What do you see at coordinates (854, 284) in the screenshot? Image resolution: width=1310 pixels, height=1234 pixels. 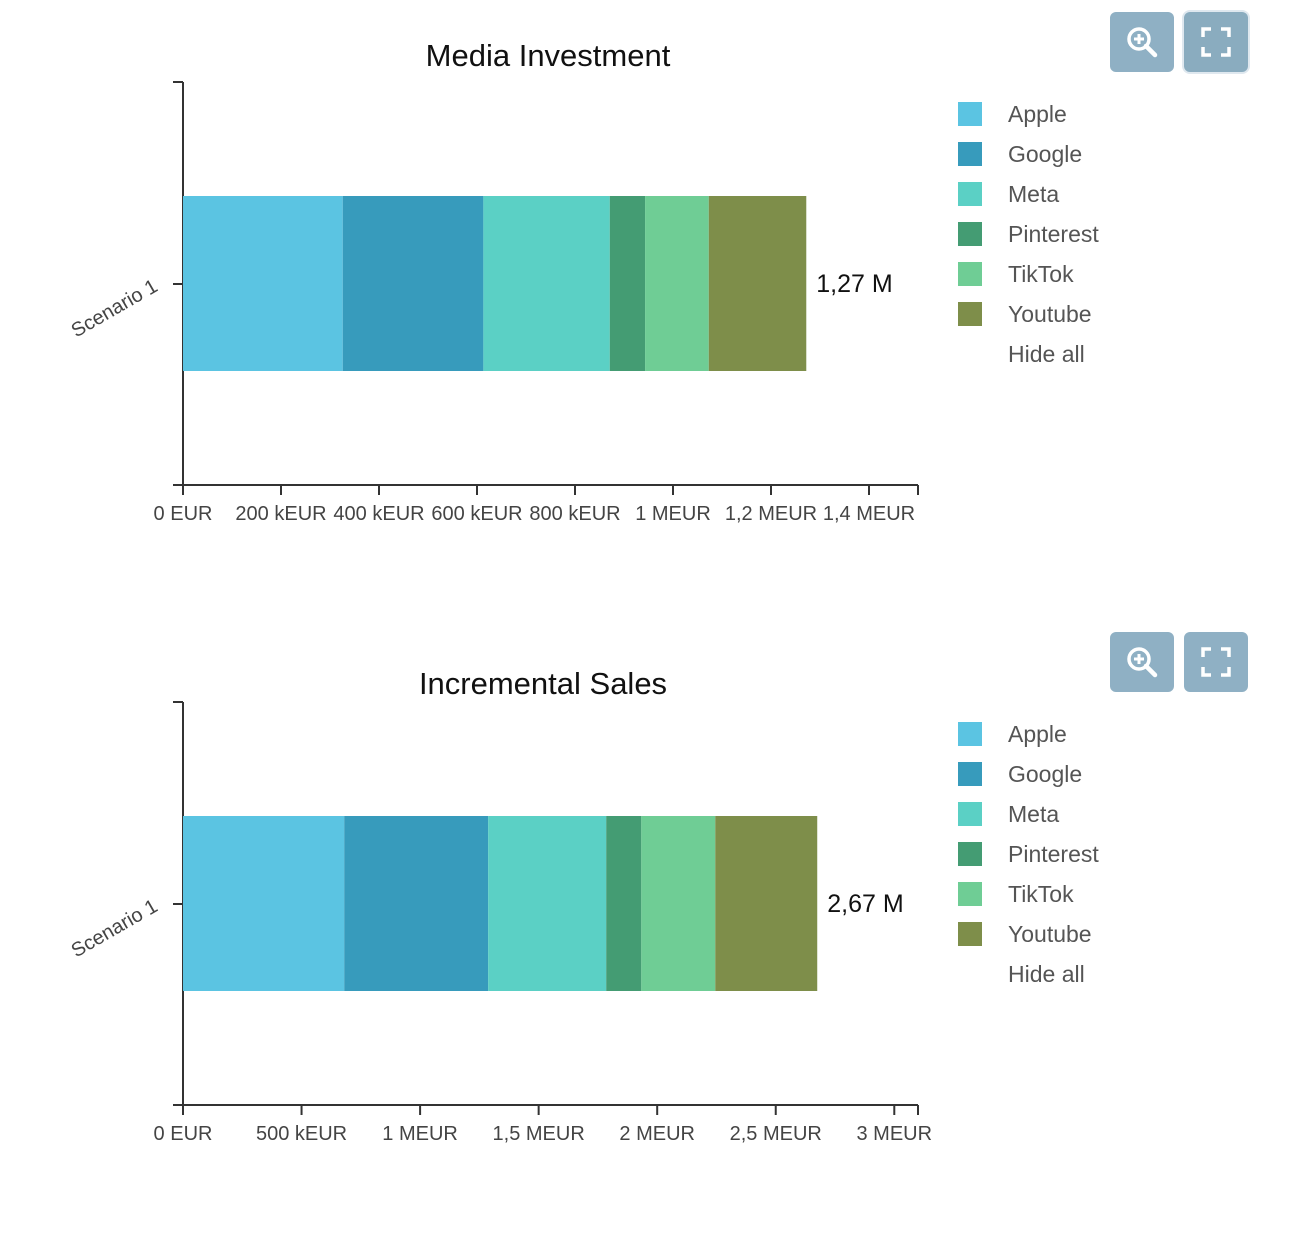 I see `bar-total-label: 1,27 M` at bounding box center [854, 284].